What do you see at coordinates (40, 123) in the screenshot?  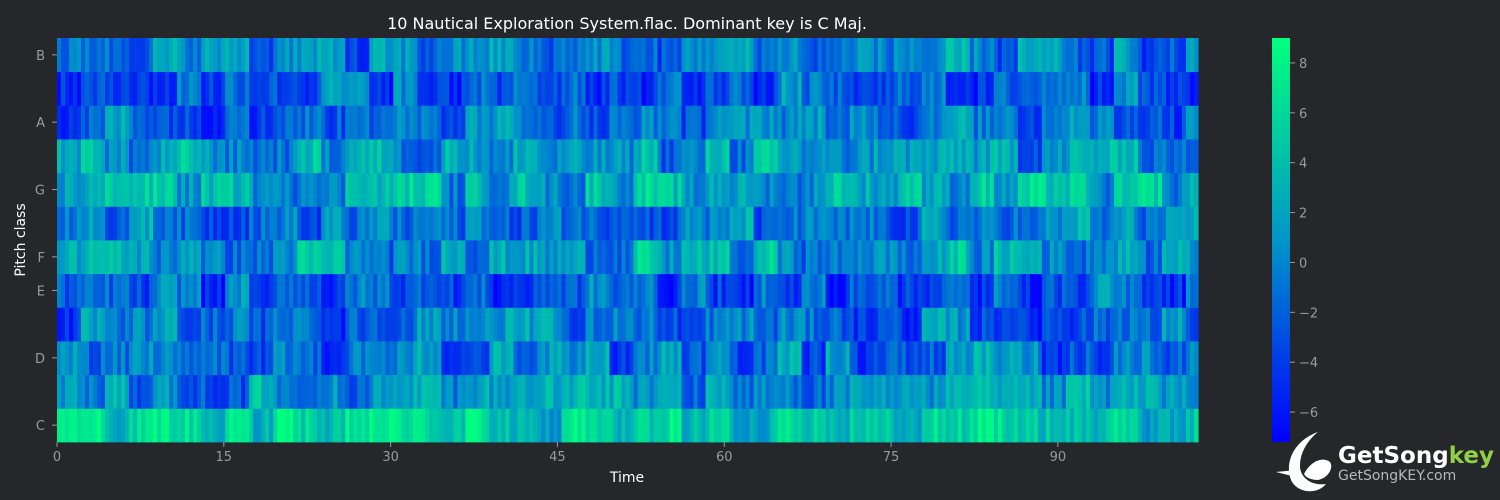 I see `y-tick-label: A` at bounding box center [40, 123].